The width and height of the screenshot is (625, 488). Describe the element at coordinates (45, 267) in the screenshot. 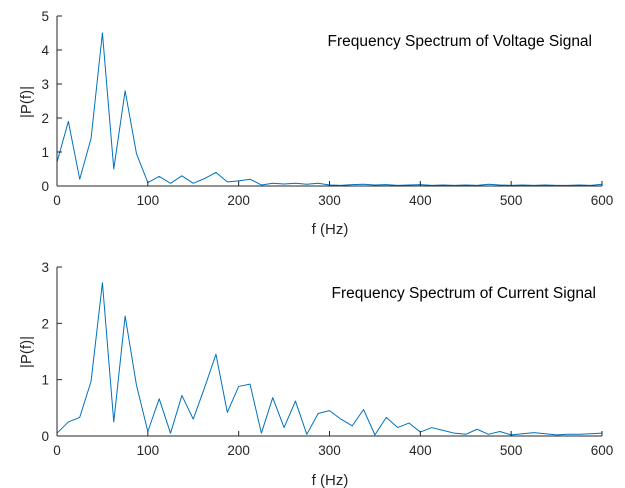

I see `current-y-tick-label: 3` at that location.